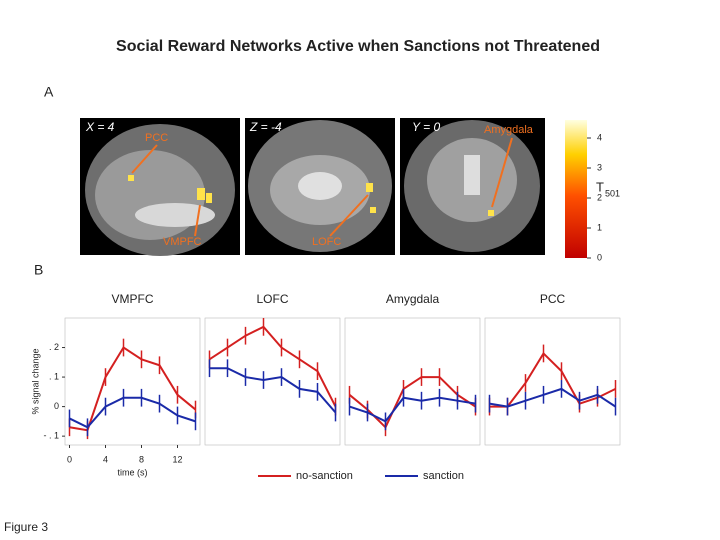 This screenshot has height=540, width=720. I want to click on panel-label: B, so click(38, 270).